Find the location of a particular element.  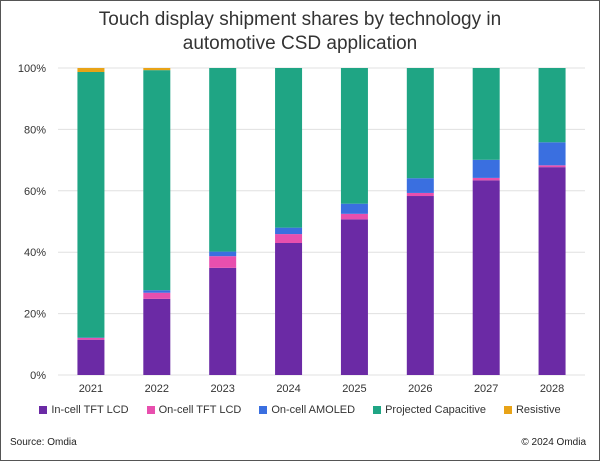

y-tick-label: 20% is located at coordinates (35, 315).